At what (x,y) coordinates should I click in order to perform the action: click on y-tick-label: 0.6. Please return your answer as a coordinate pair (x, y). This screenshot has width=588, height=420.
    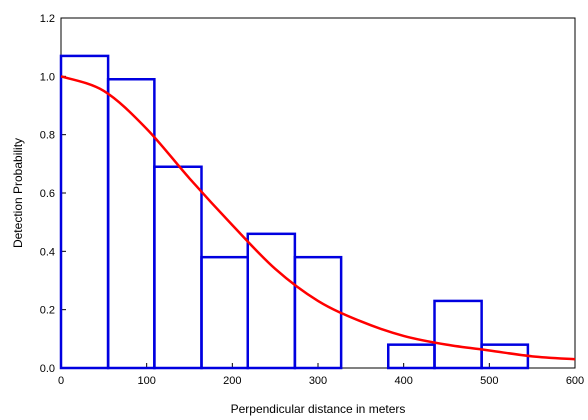
    Looking at the image, I should click on (47, 194).